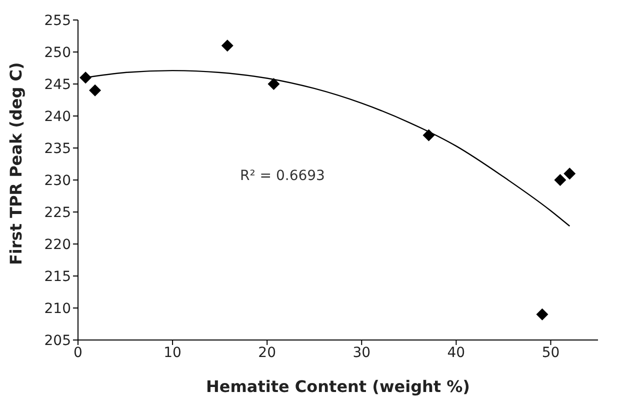  I want to click on y-tick-label: 255, so click(57, 20).